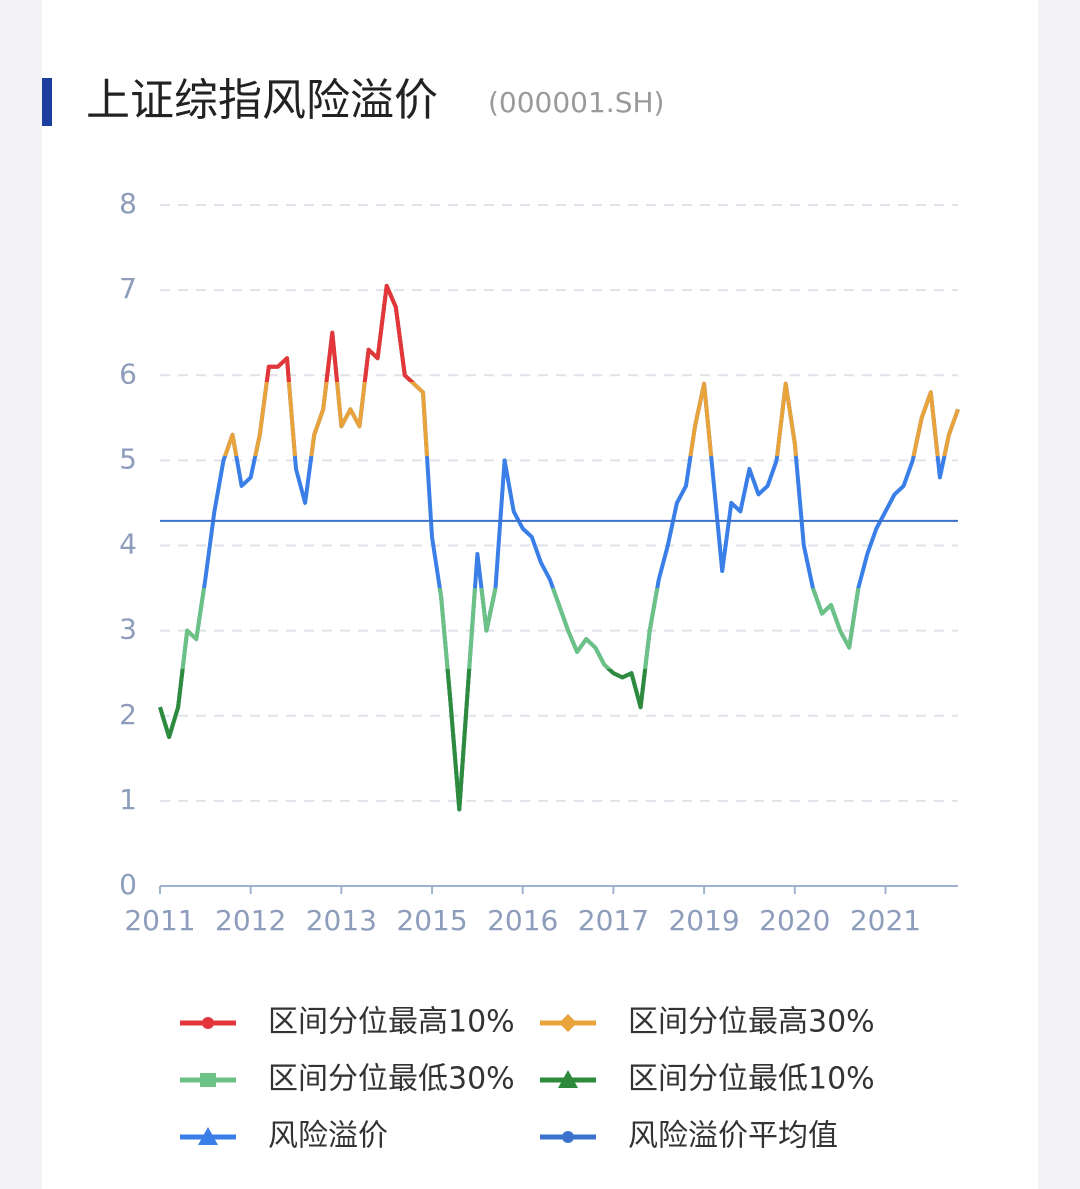 The width and height of the screenshot is (1080, 1189). What do you see at coordinates (262, 100) in the screenshot?
I see `chart-title: 上证综指风险溢价` at bounding box center [262, 100].